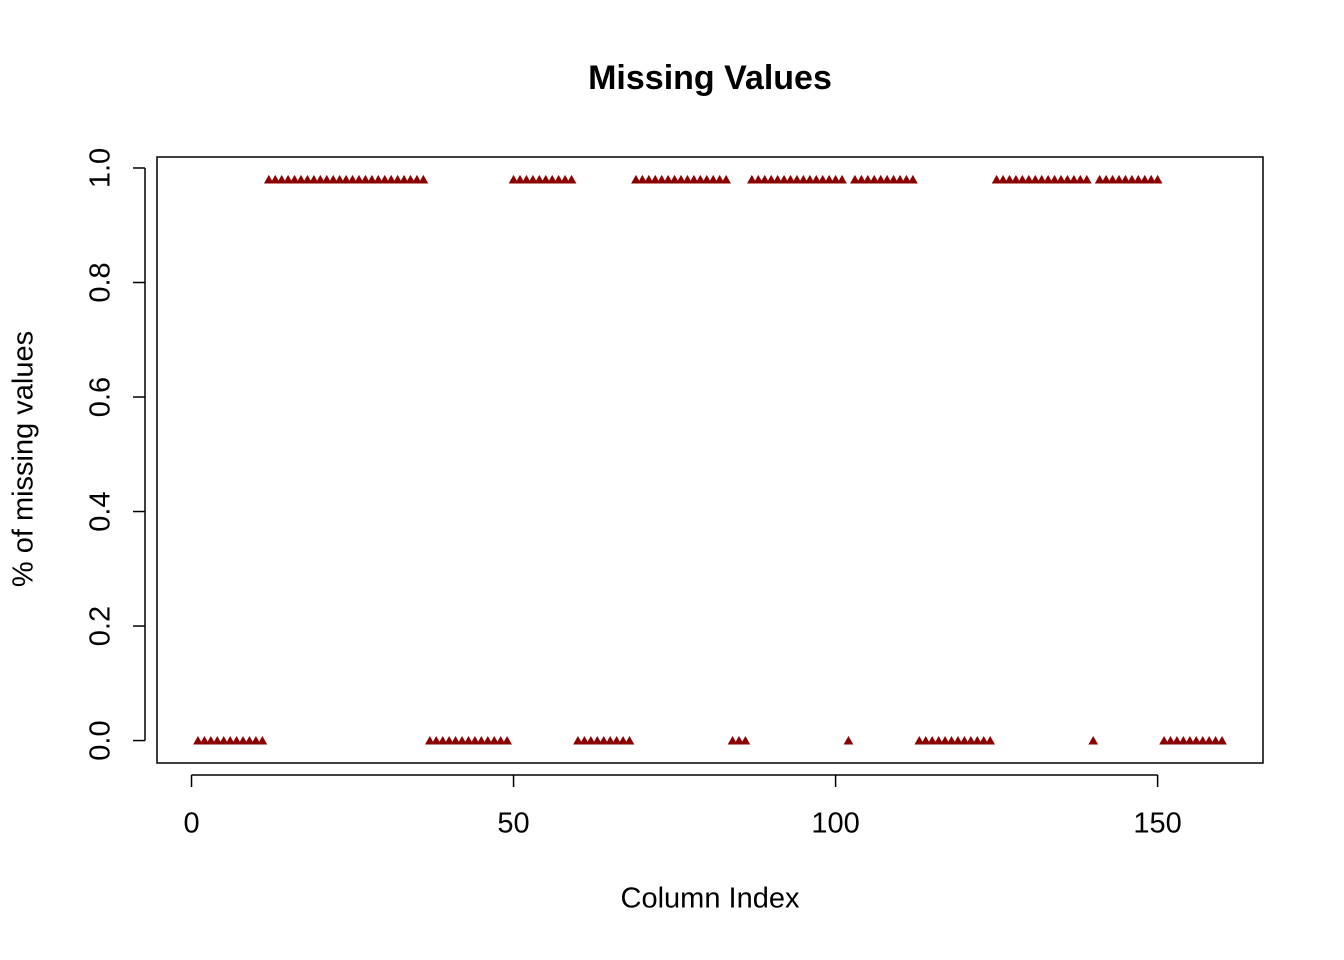 This screenshot has height=960, width=1344. What do you see at coordinates (191, 824) in the screenshot?
I see `x-tick-label: 0` at bounding box center [191, 824].